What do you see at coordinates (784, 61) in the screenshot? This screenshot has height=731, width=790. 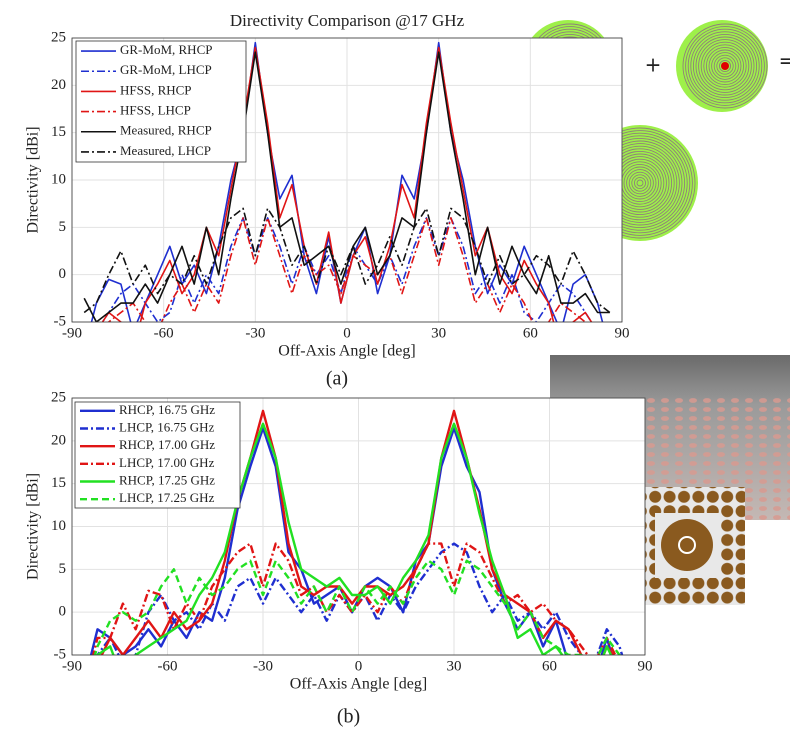 I see `equals: =` at bounding box center [784, 61].